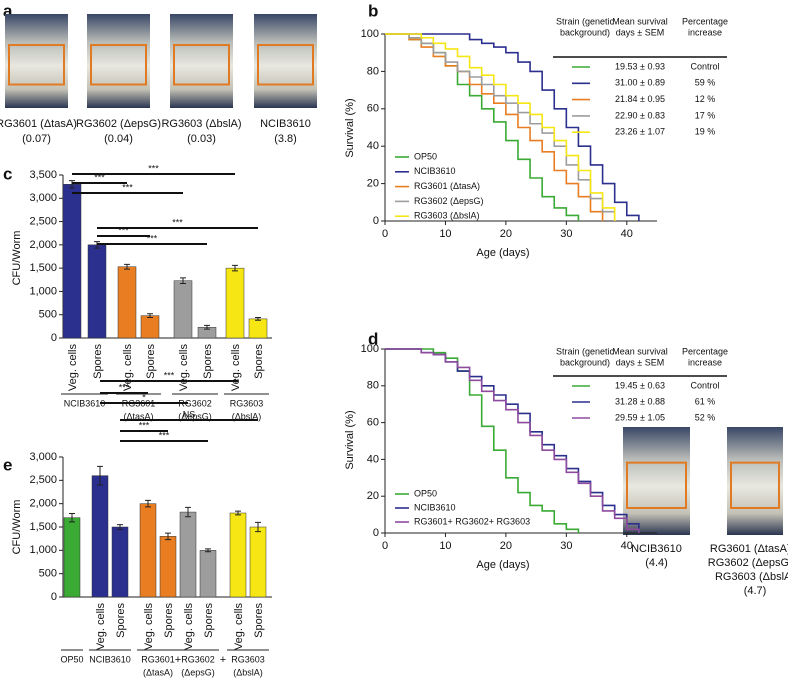 The width and height of the screenshot is (788, 681). I want to click on y-tick-label: 20, so click(373, 184).